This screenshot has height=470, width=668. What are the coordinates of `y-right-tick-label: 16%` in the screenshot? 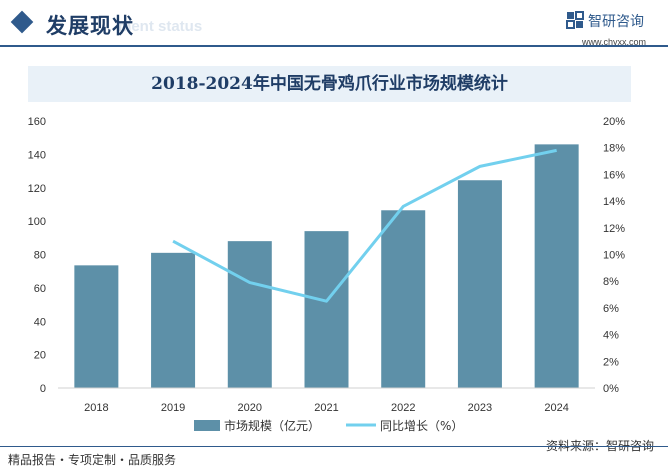 It's located at (614, 175).